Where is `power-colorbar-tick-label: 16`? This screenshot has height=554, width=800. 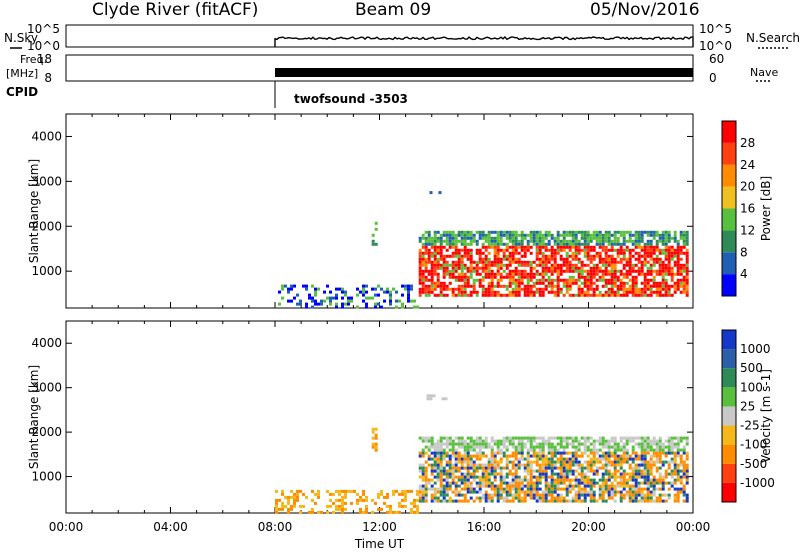
power-colorbar-tick-label: 16 is located at coordinates (747, 209).